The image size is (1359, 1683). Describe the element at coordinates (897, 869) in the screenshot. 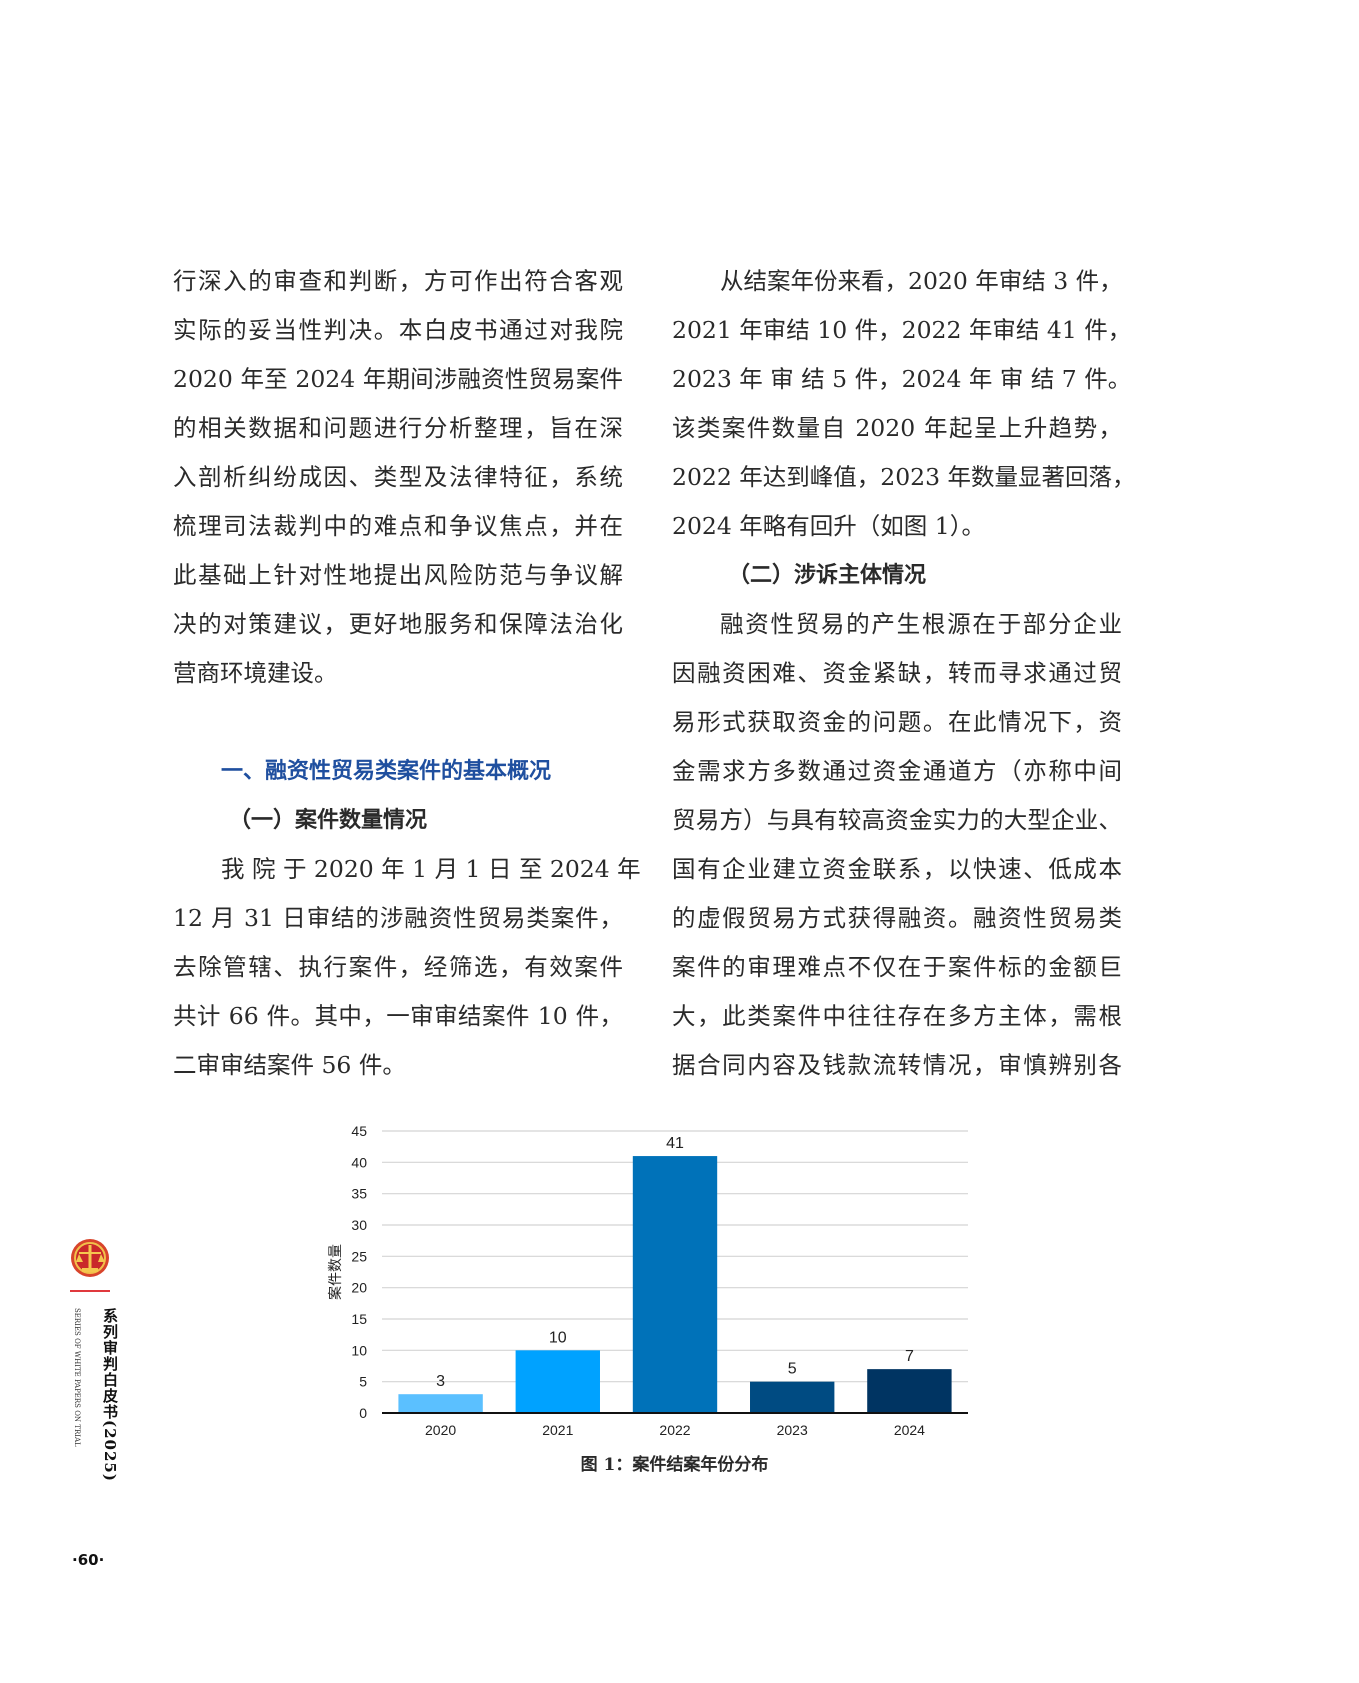

I see `paragraph-line: 国有企业建立资金联系，以快速、低成本` at that location.